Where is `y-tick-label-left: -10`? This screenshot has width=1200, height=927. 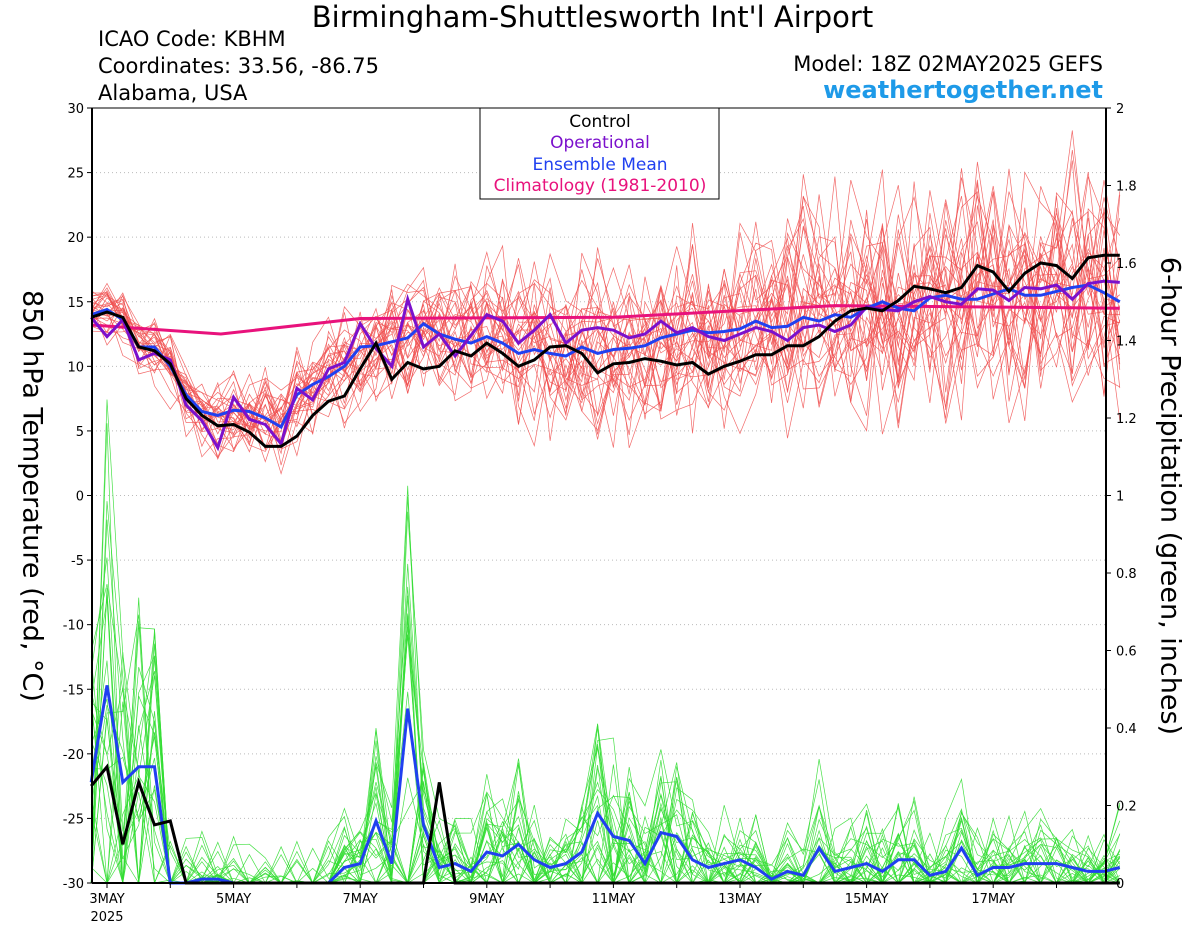 y-tick-label-left: -10 is located at coordinates (73, 626).